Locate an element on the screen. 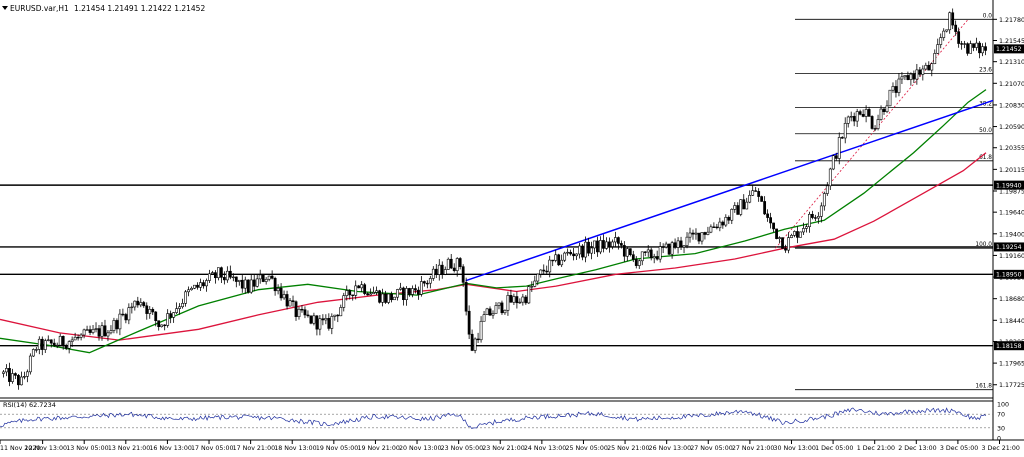  chart-menu-arrow-icon is located at coordinates (5, 8).